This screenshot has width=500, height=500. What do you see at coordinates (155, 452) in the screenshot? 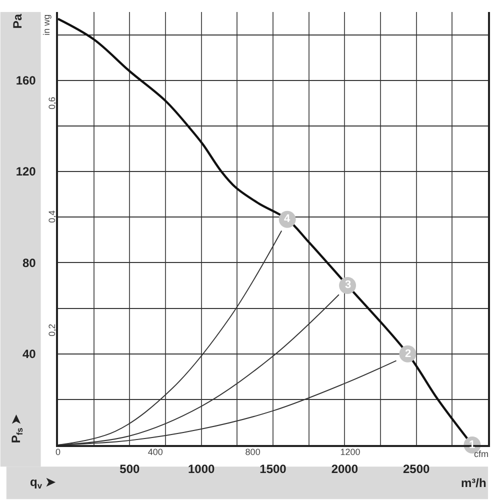
I see `x2-tick-label: 400` at bounding box center [155, 452].